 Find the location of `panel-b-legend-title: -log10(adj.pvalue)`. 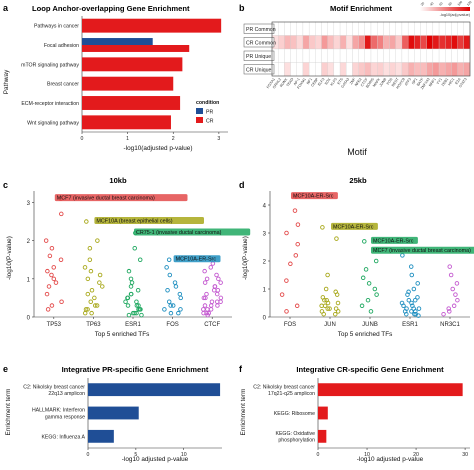

panel-b-legend-title: -log10(adj.pvalue) is located at coordinates (455, 15).